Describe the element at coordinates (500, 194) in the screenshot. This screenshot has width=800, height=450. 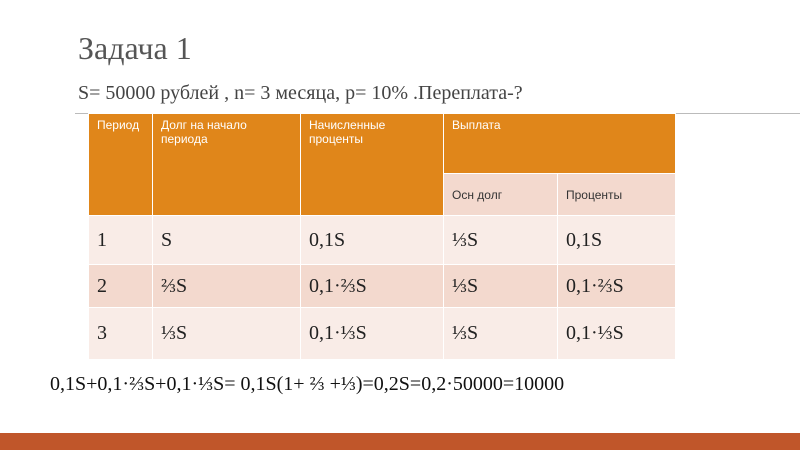
I see `subheader-cell: Осн долг` at that location.